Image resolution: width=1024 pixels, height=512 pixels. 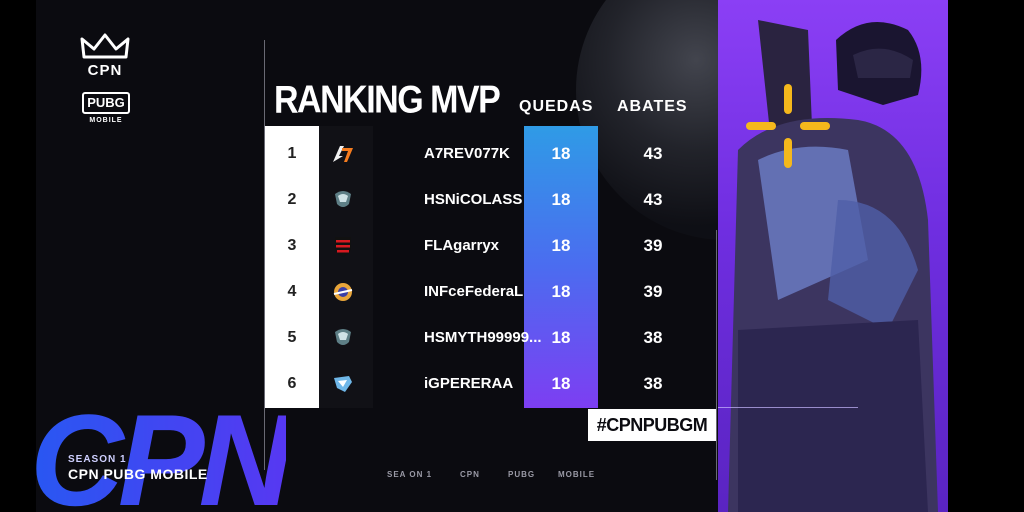 What do you see at coordinates (292, 267) in the screenshot?
I see `rank-column` at bounding box center [292, 267].